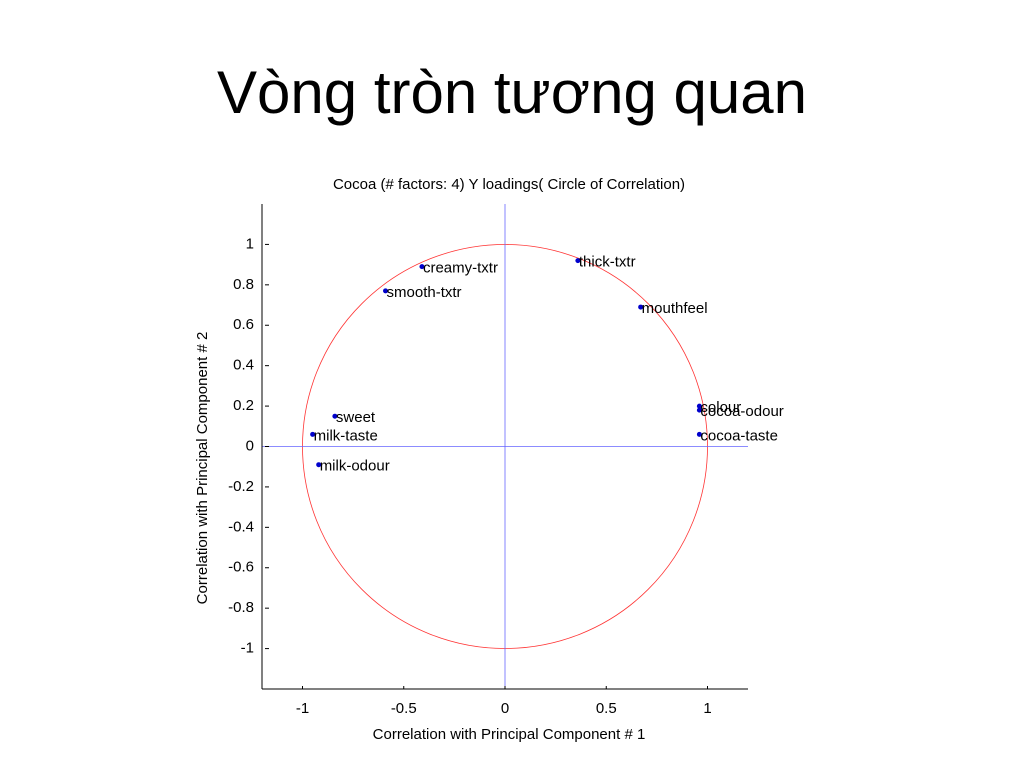 Image resolution: width=1024 pixels, height=773 pixels. Describe the element at coordinates (241, 567) in the screenshot. I see `y-tick-label: -0.6` at that location.